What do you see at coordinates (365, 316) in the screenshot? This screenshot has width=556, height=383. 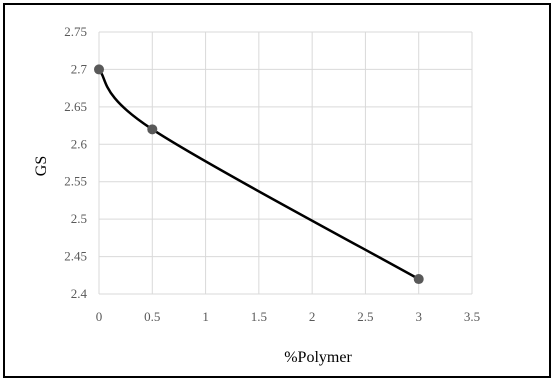 I see `x-tick-label: 2.5` at bounding box center [365, 316].